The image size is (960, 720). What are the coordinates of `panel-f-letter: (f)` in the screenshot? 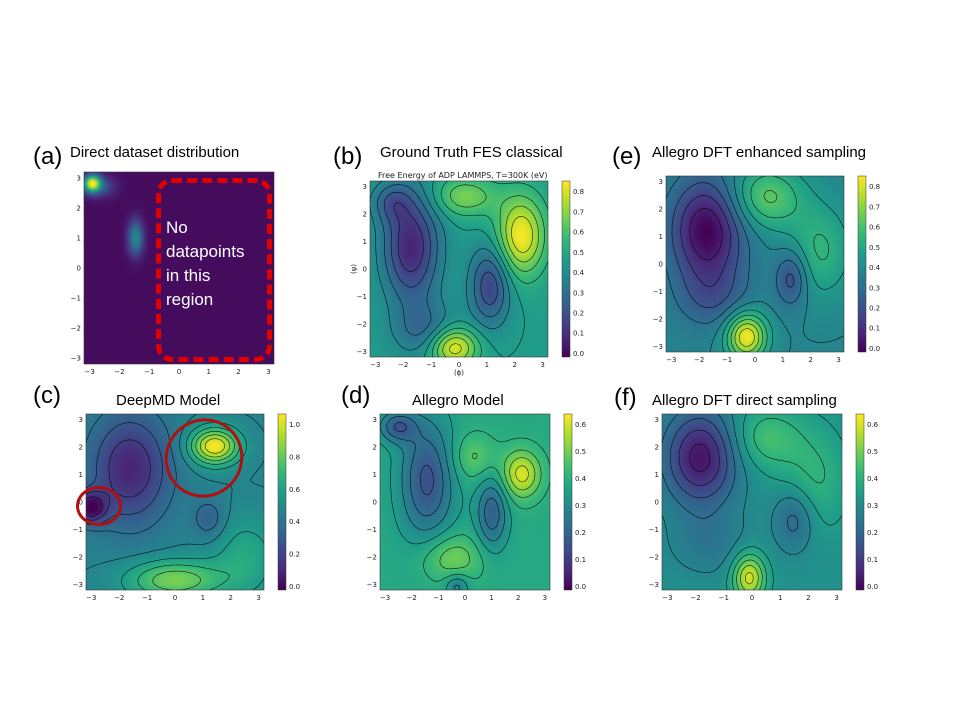 It's located at (625, 397).